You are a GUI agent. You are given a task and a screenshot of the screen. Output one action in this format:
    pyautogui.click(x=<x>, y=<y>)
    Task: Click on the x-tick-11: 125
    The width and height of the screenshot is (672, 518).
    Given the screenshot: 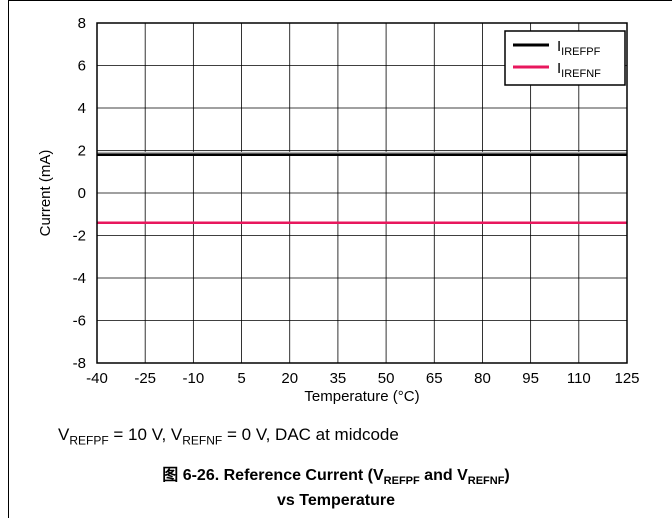 What is the action you would take?
    pyautogui.click(x=626, y=378)
    